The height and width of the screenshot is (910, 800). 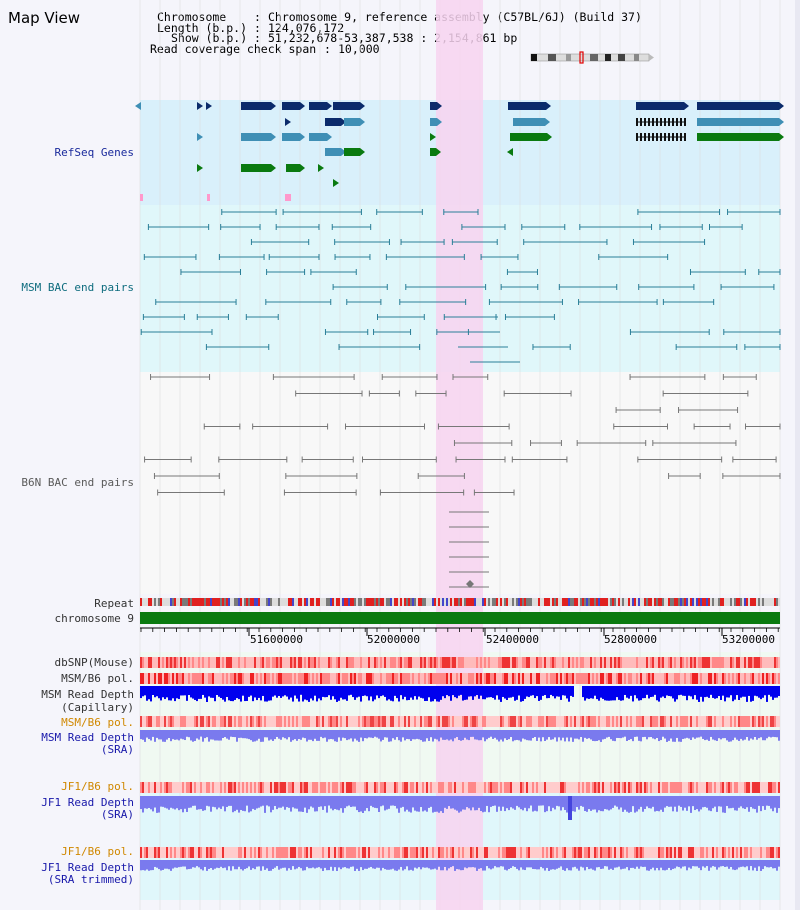 I want to click on refseq-genes-track, so click(x=459, y=151).